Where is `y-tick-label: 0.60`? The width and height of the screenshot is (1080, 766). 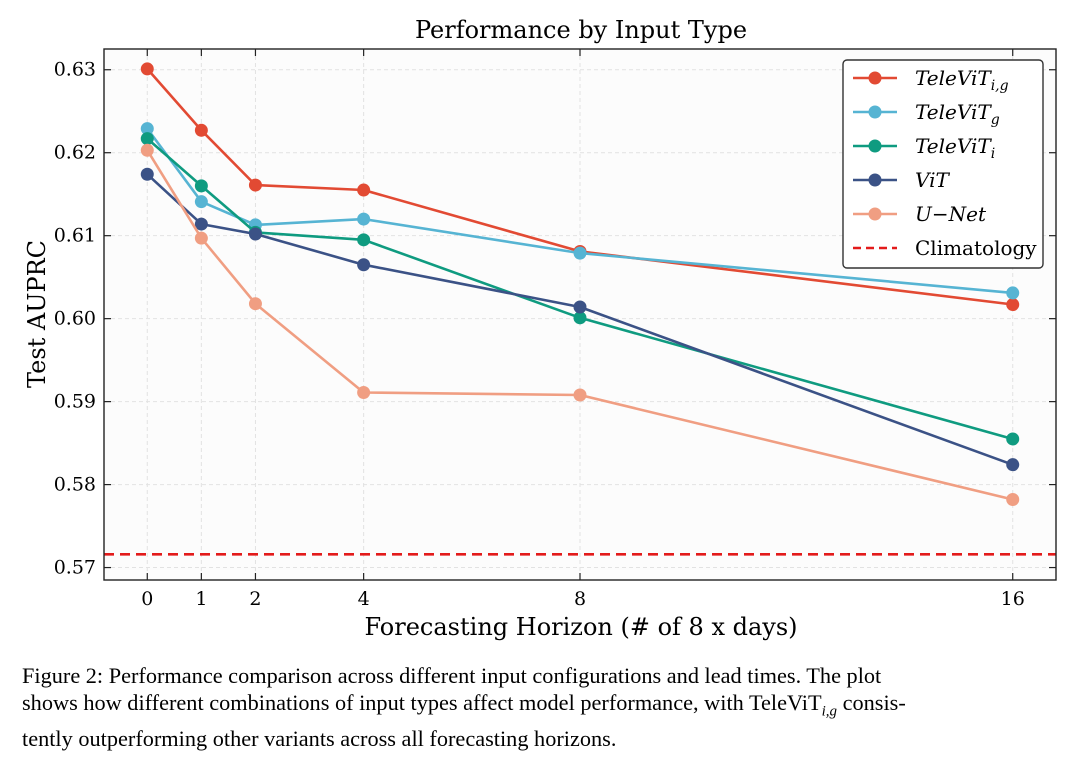
y-tick-label: 0.60 is located at coordinates (75, 319).